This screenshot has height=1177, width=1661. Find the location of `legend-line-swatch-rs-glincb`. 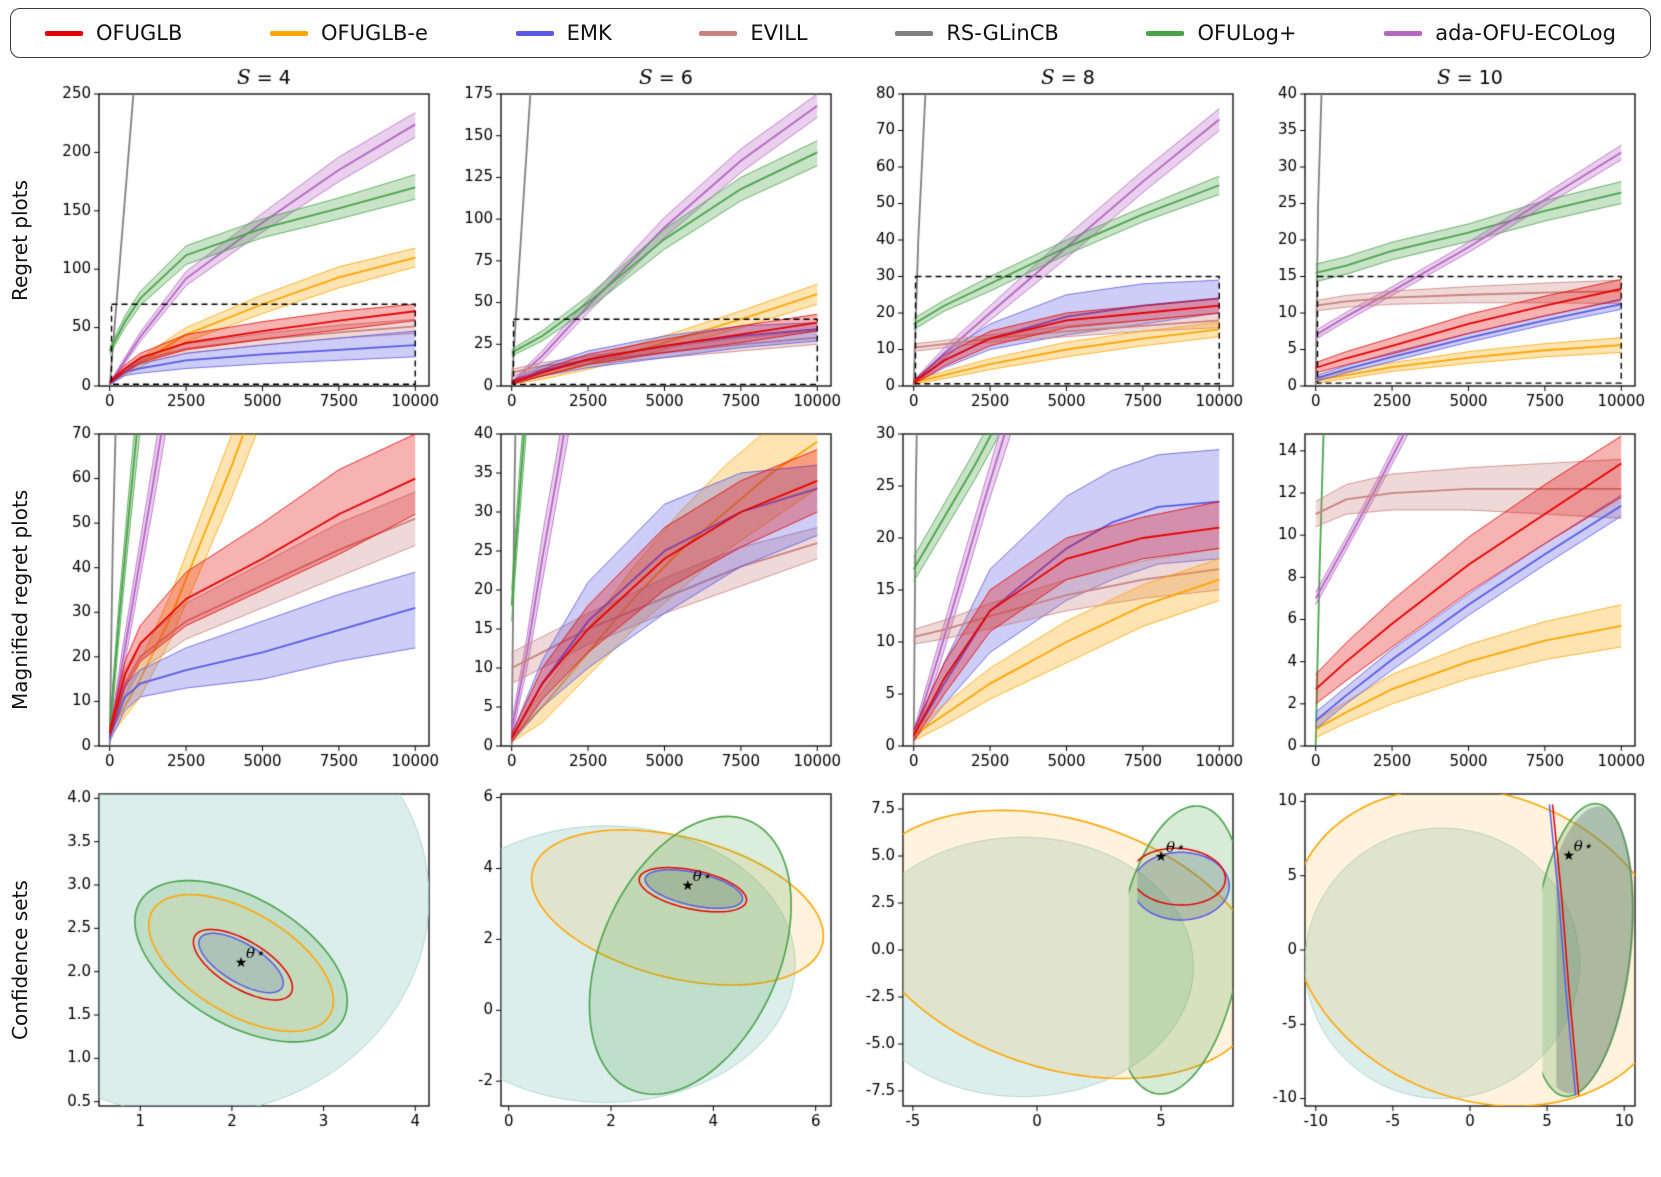

legend-line-swatch-rs-glincb is located at coordinates (914, 33).